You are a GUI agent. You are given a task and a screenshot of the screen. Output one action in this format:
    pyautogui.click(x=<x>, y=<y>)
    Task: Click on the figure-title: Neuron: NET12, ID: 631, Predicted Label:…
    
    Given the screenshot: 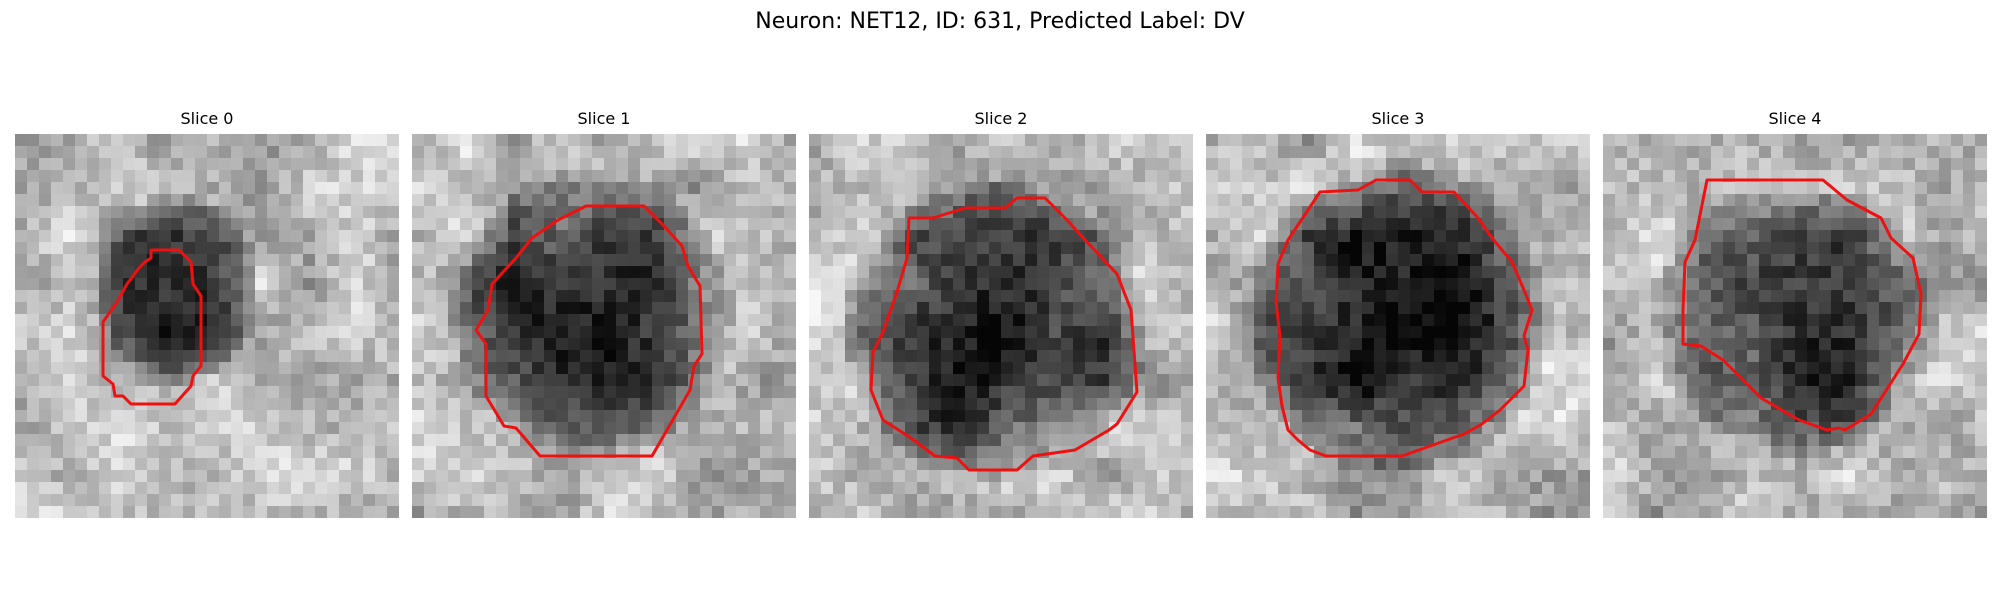 What is the action you would take?
    pyautogui.click(x=1000, y=21)
    